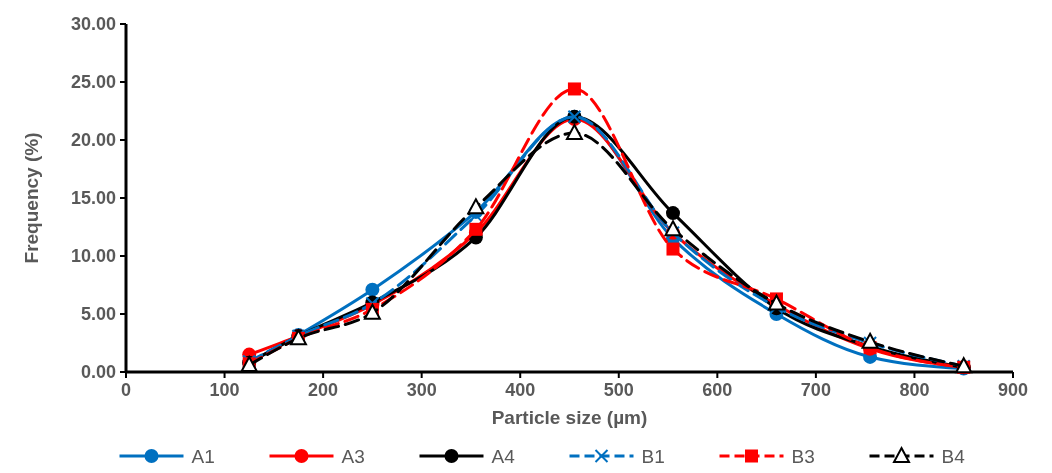 The width and height of the screenshot is (1052, 473). What do you see at coordinates (98, 314) in the screenshot?
I see `y-tick-label: 5.00` at bounding box center [98, 314].